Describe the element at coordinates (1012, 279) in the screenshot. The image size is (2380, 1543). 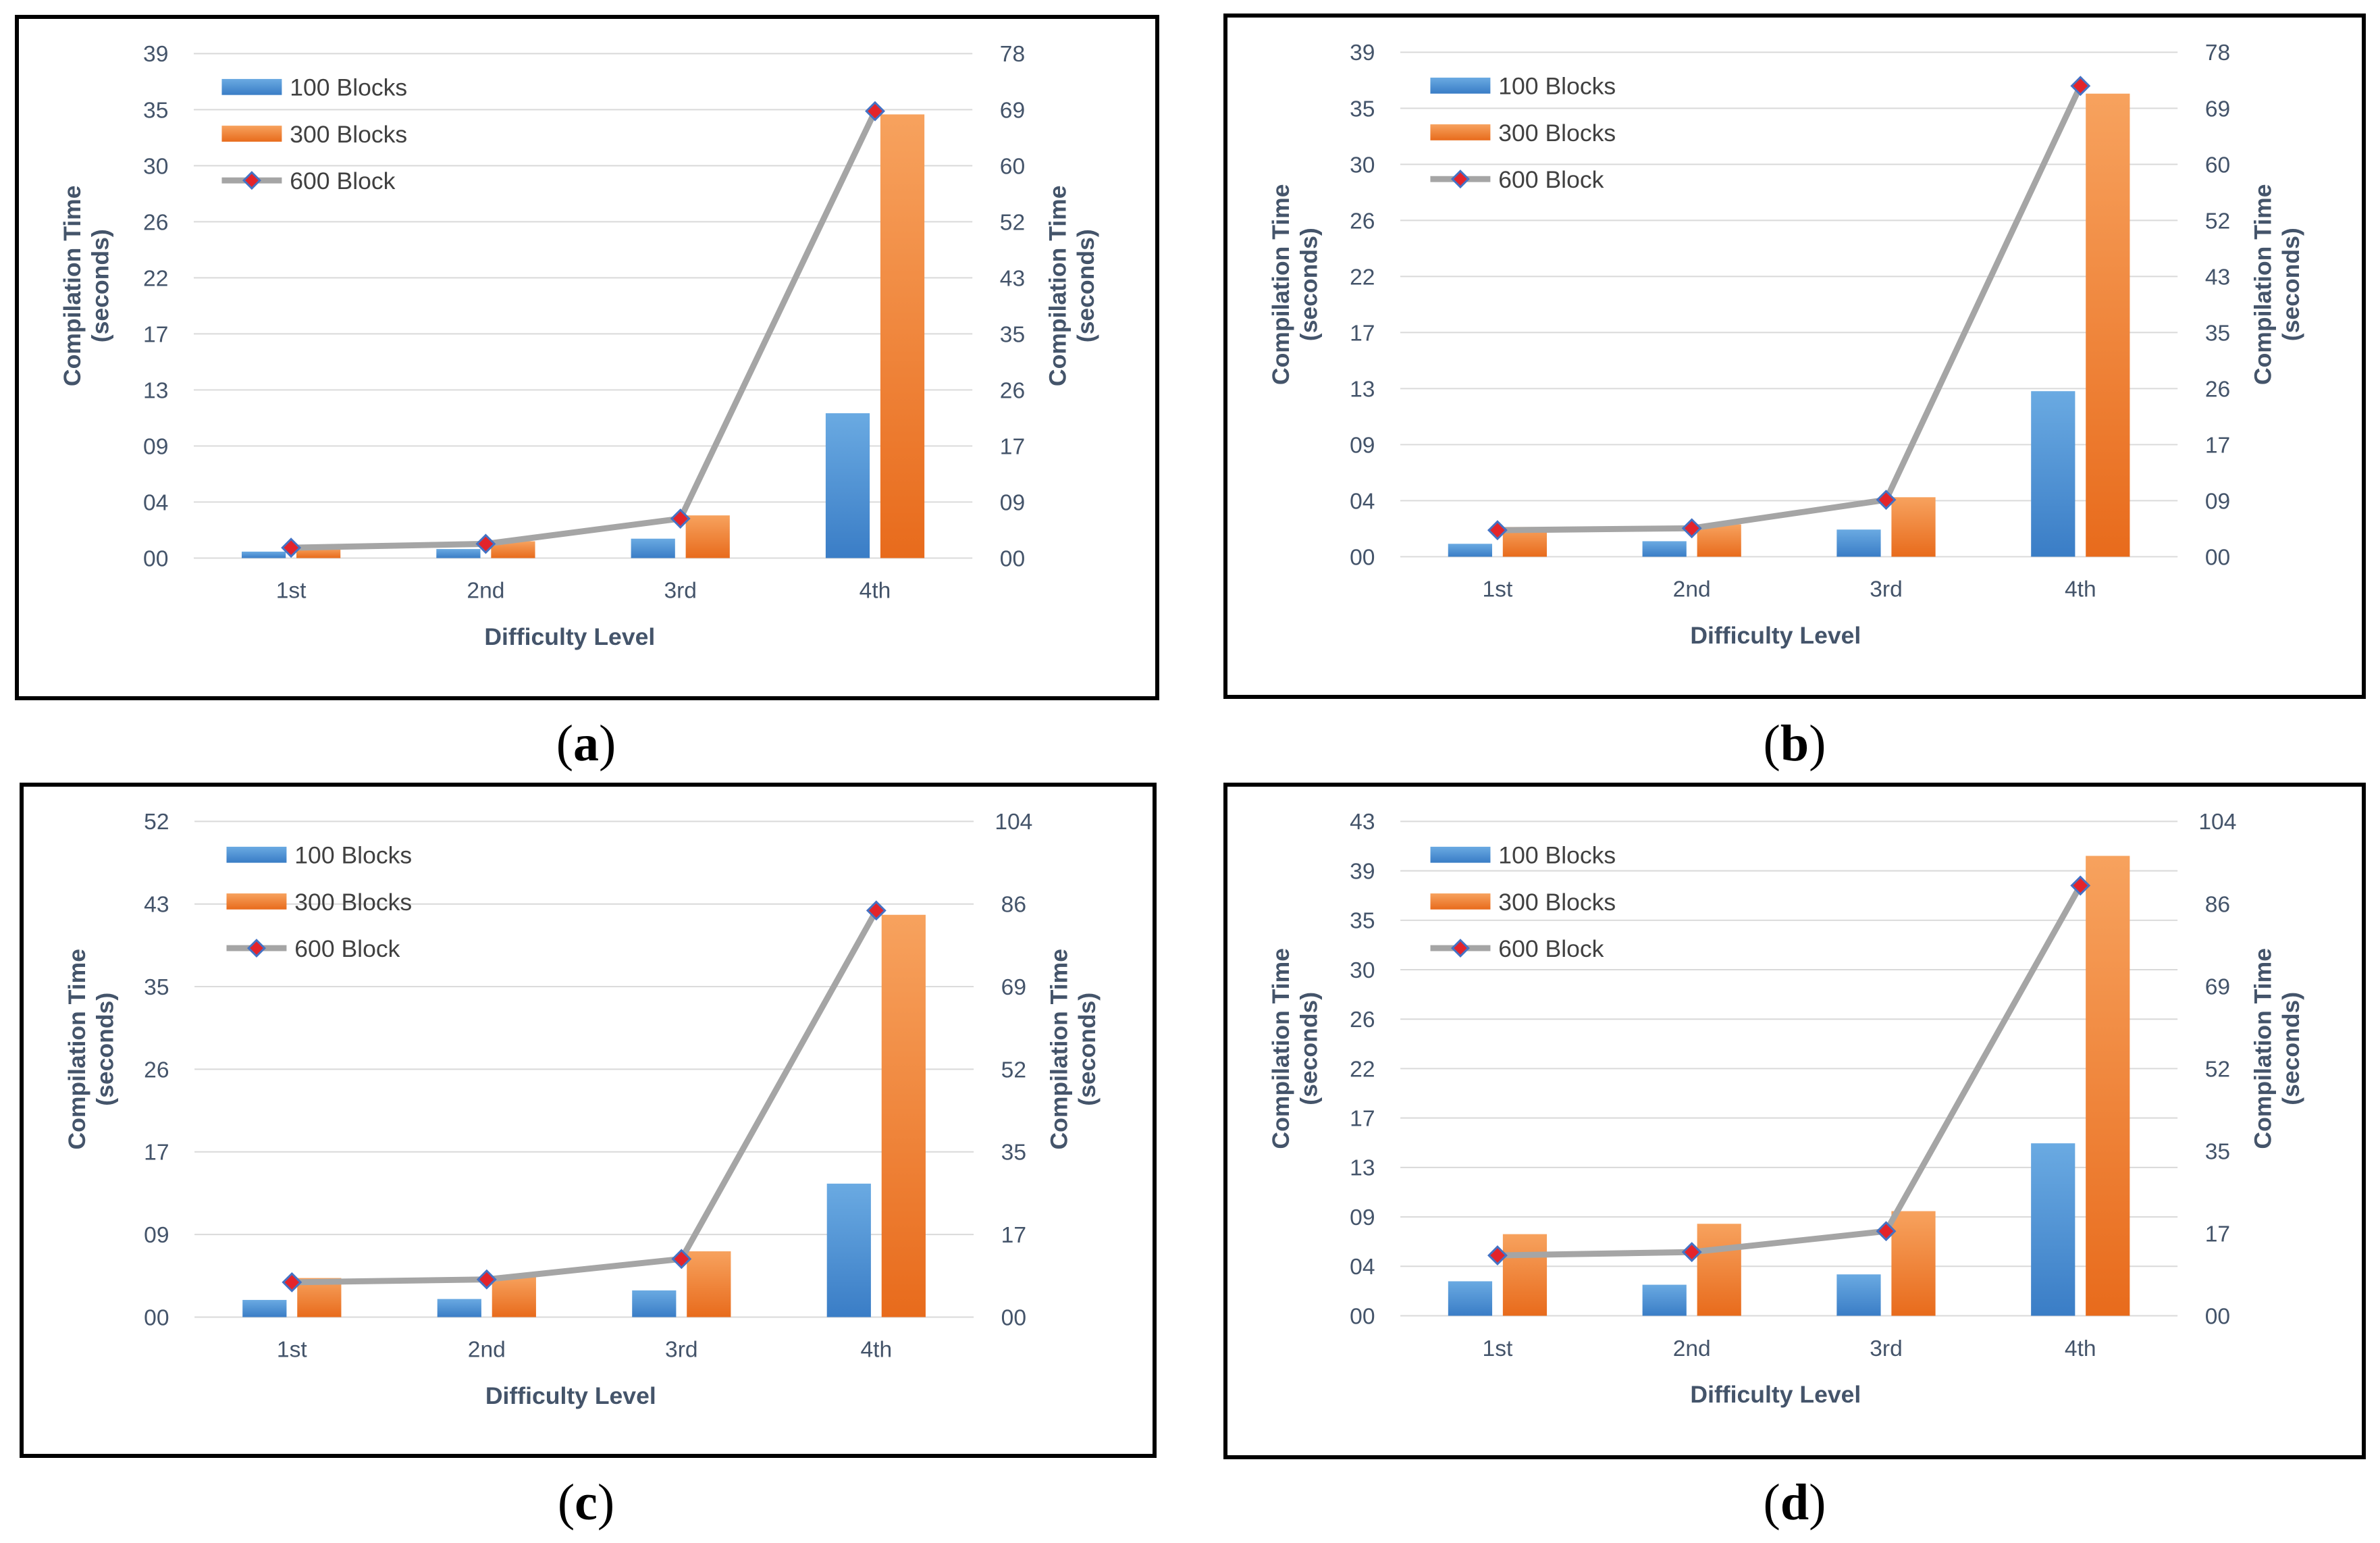
I see `y2-tick-label: 43` at that location.